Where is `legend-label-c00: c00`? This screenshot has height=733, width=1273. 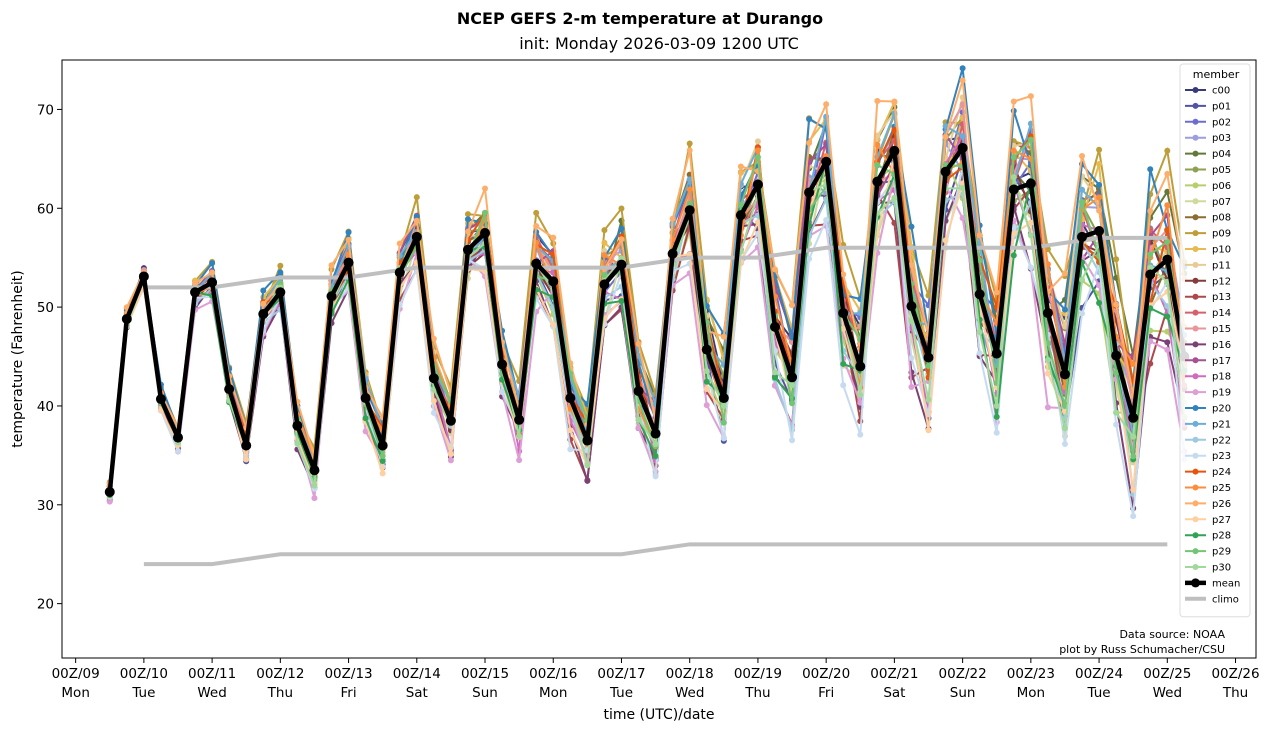
legend-label-c00: c00 is located at coordinates (1221, 91).